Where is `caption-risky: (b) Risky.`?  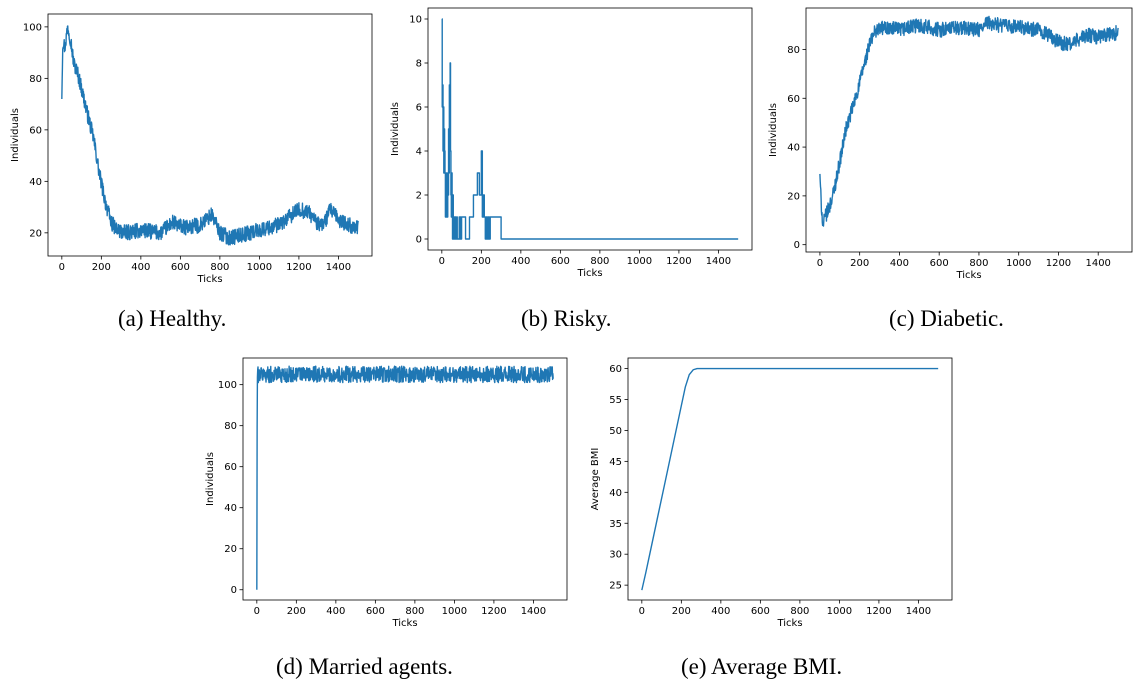 caption-risky: (b) Risky. is located at coordinates (566, 318).